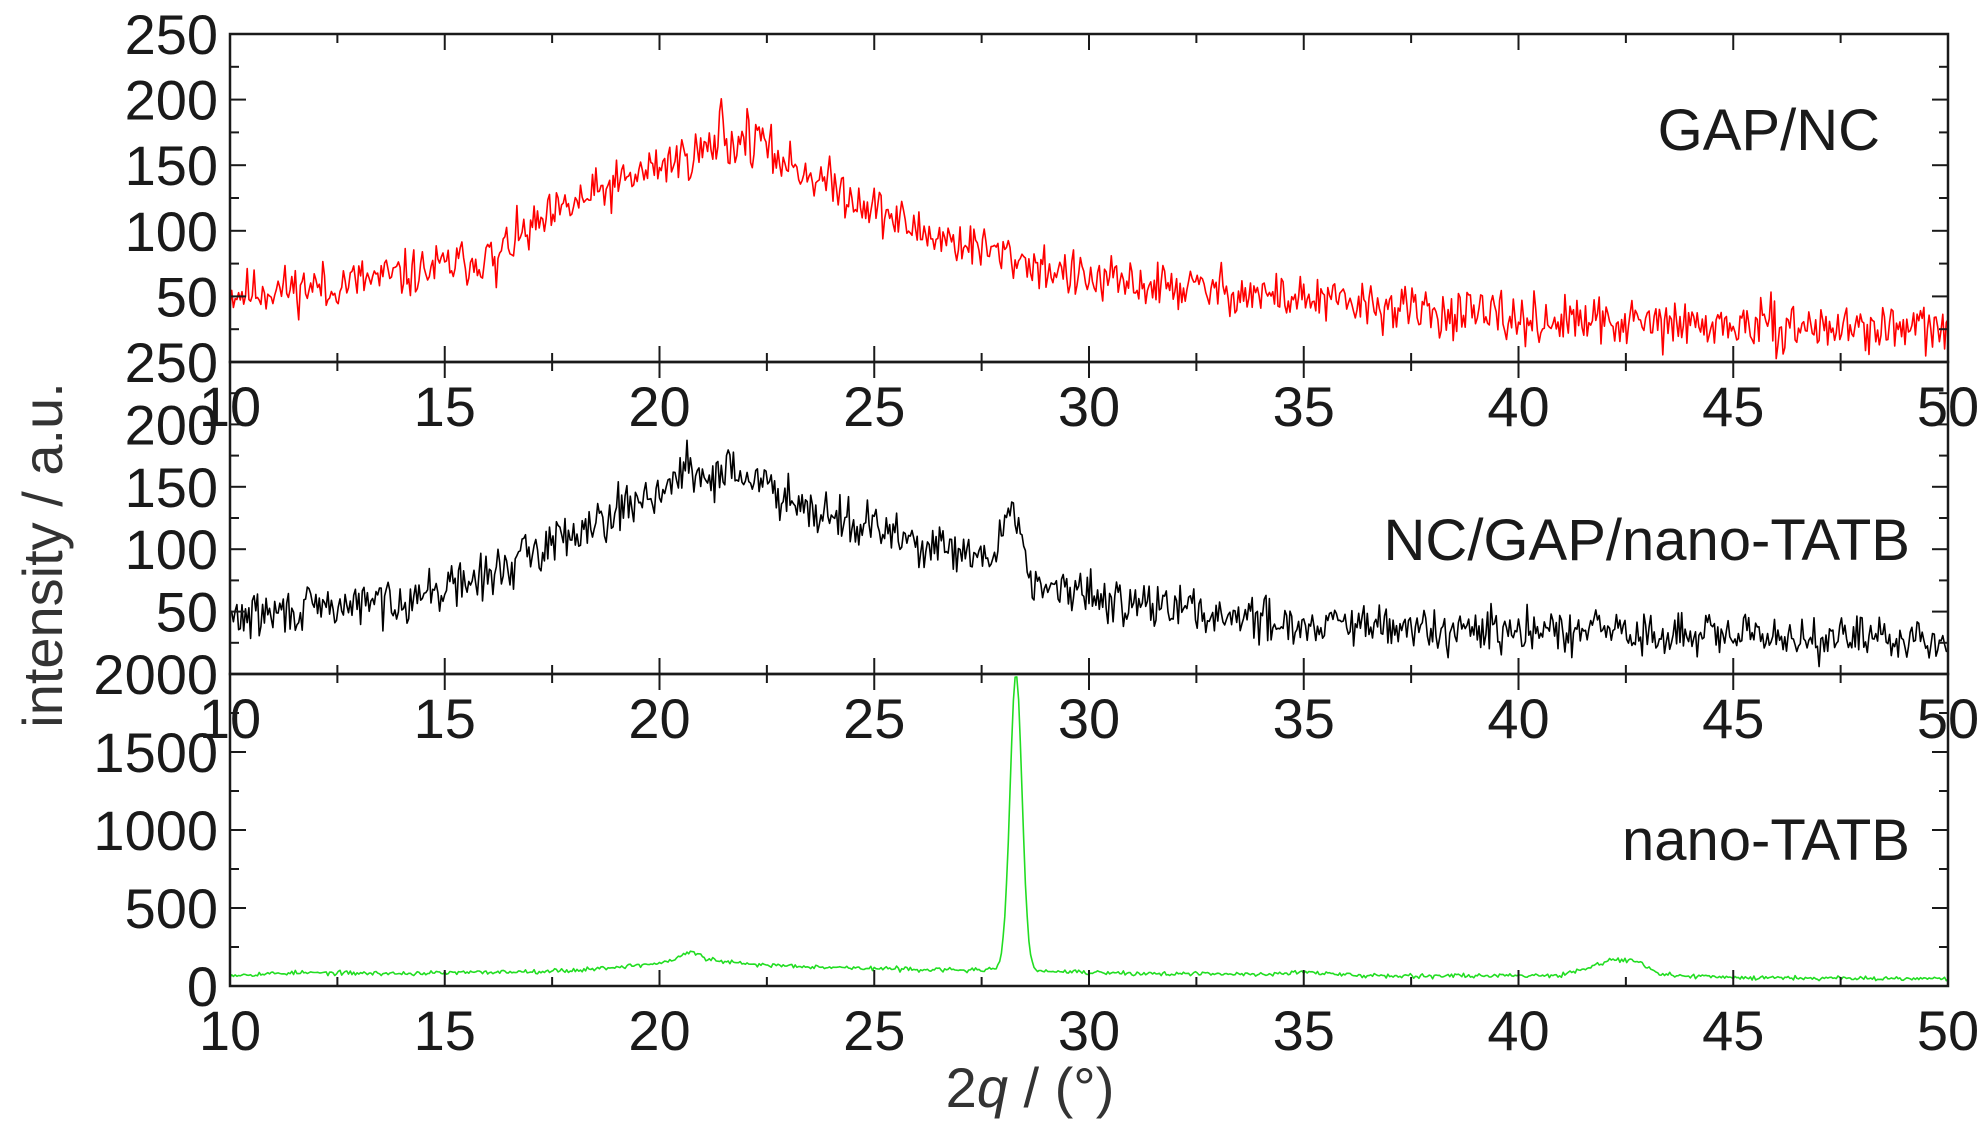 The width and height of the screenshot is (1984, 1135). What do you see at coordinates (1769, 130) in the screenshot?
I see `series-label-1: GAP/NC` at bounding box center [1769, 130].